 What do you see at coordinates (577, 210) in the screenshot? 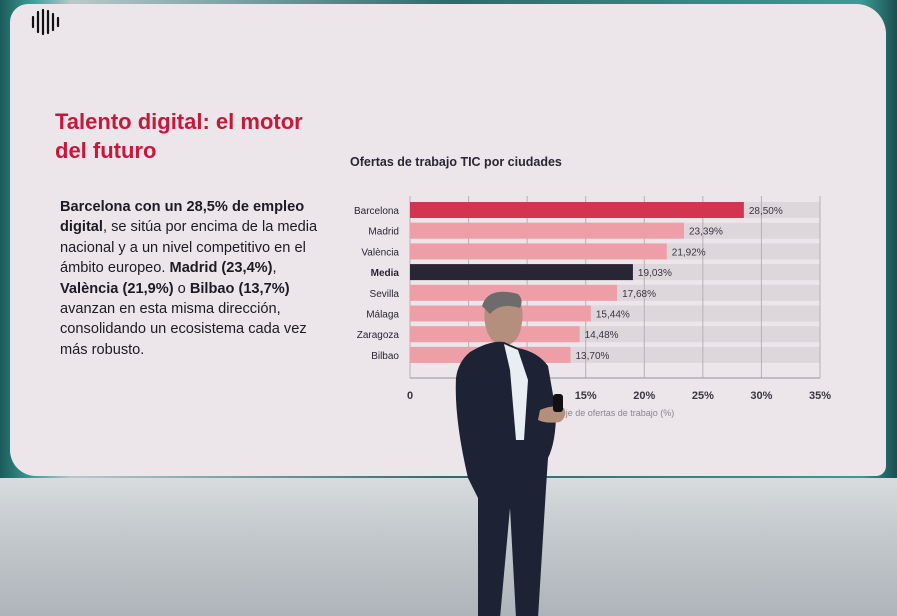
I see `bar-barcelona` at bounding box center [577, 210].